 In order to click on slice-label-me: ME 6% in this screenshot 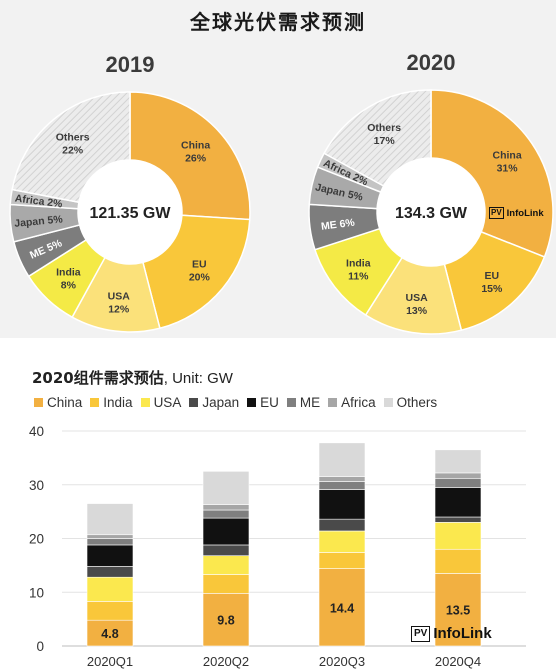, I will do `click(338, 225)`.